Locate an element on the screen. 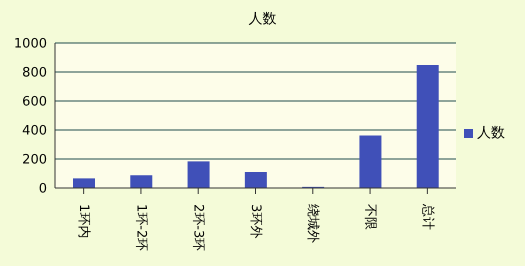  y-tick-label: 0 is located at coordinates (42, 189).